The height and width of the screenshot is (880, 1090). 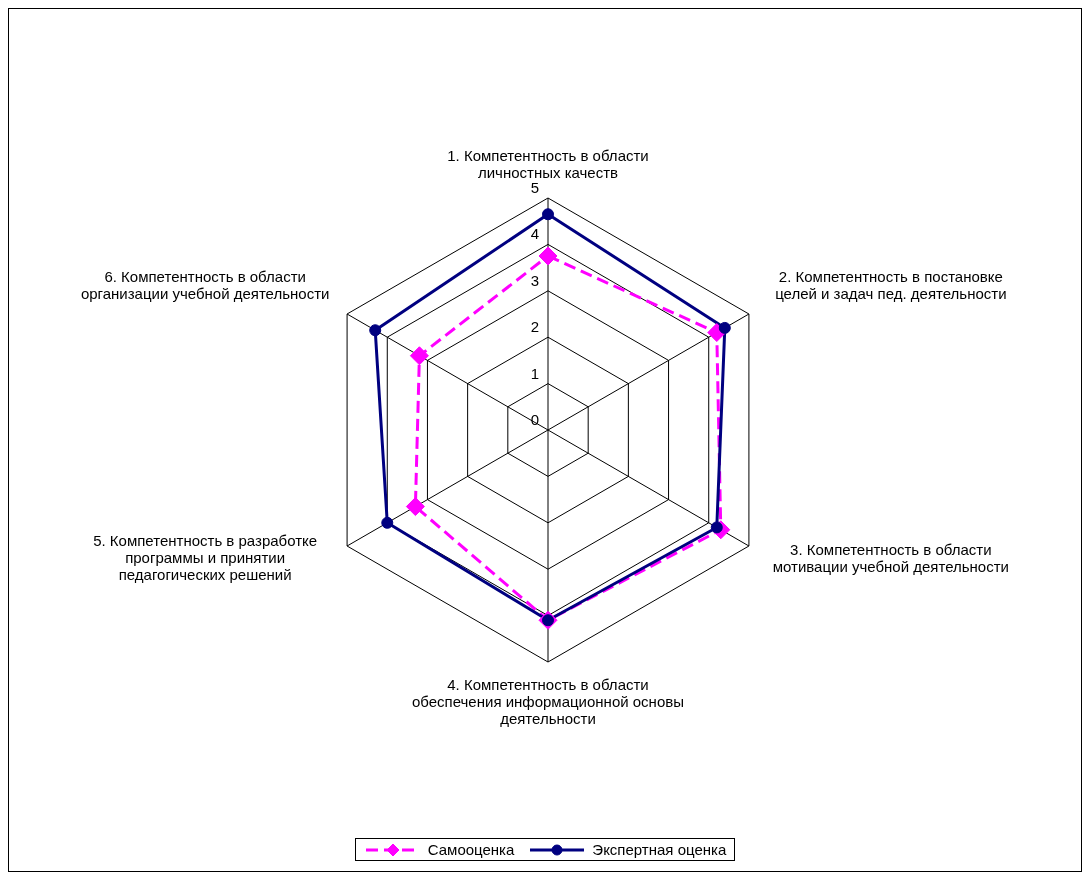 I want to click on y-tick-label: 1, so click(x=534, y=373).